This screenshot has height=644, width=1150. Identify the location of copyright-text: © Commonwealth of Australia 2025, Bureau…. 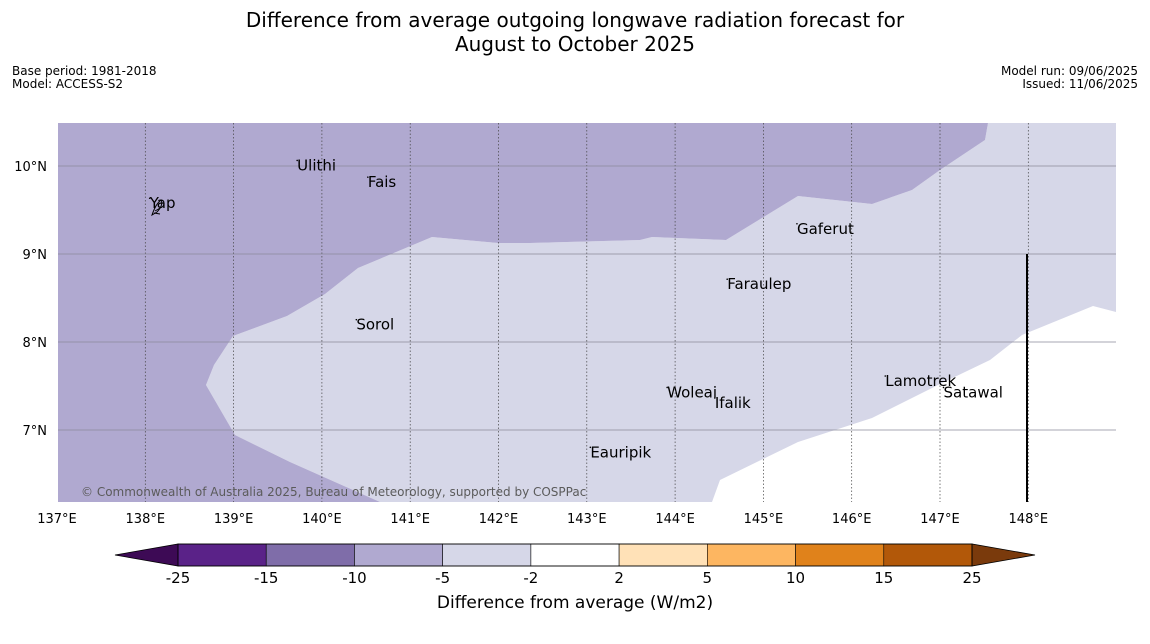
(333, 492).